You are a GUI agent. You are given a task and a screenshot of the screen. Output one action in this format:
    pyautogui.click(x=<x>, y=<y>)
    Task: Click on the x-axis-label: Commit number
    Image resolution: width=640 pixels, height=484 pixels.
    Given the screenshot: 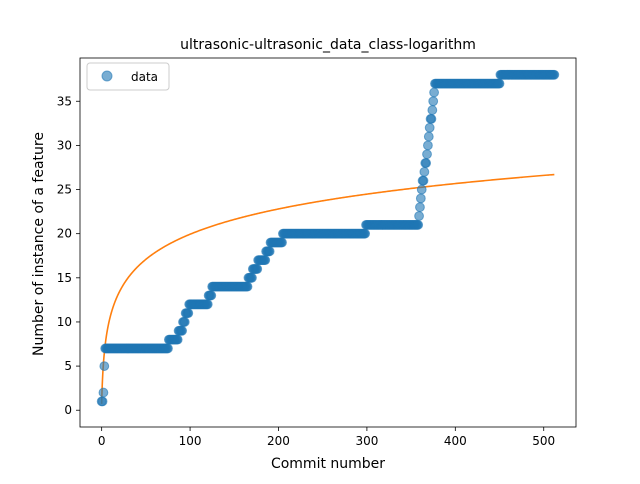 What is the action you would take?
    pyautogui.click(x=328, y=464)
    